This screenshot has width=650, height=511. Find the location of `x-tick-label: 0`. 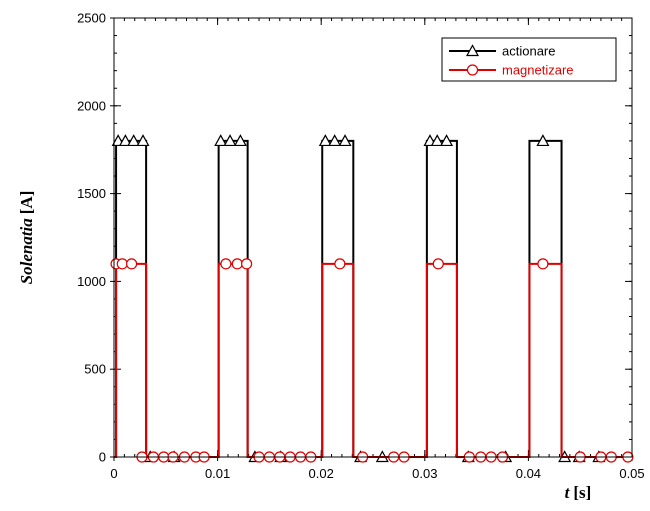

x-tick-label: 0 is located at coordinates (113, 473).